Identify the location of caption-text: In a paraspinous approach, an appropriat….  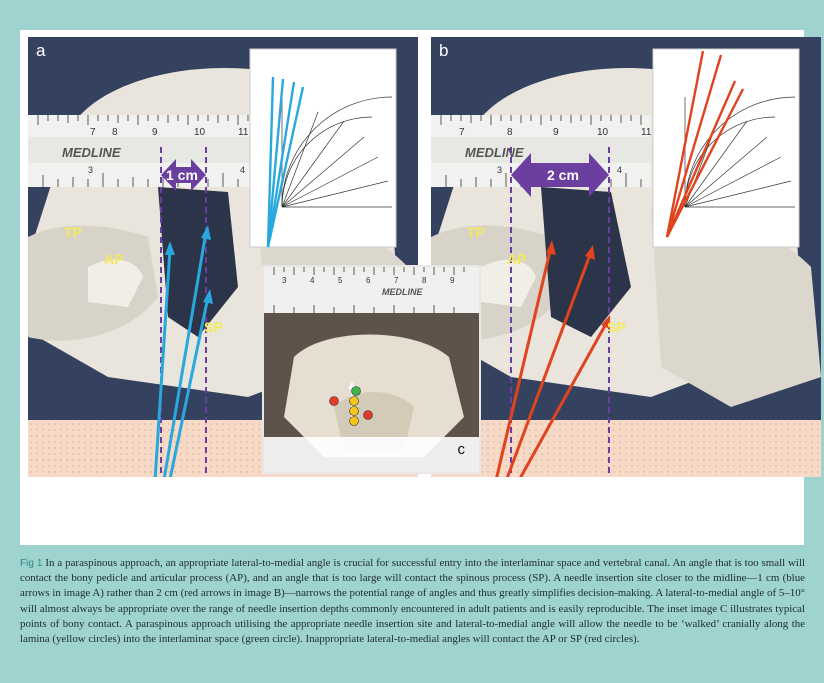
(412, 601).